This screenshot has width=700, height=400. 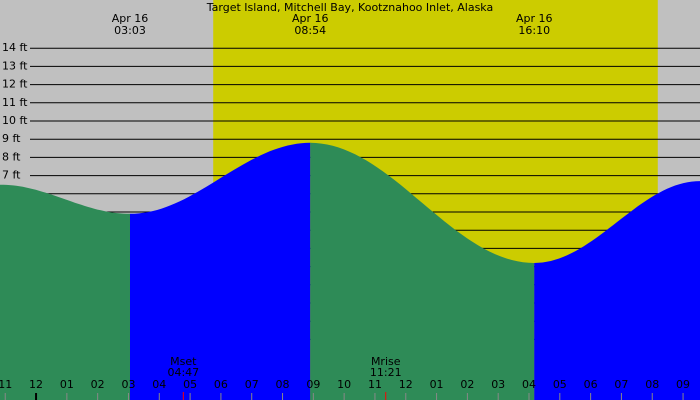 I want to click on moon-event-name: Mset, so click(x=183, y=361).